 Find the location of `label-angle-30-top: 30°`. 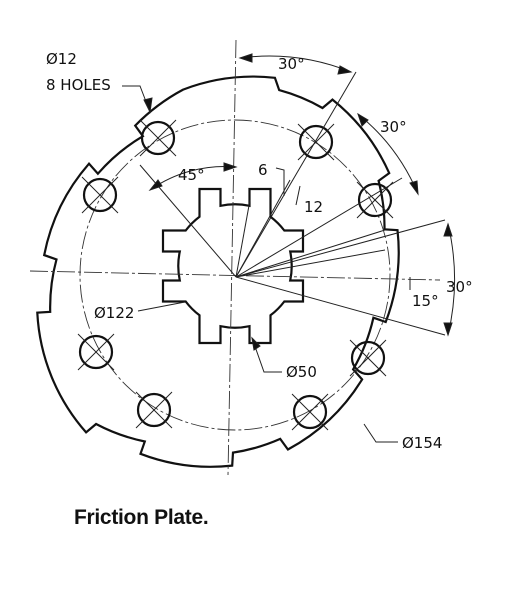

label-angle-30-top: 30° is located at coordinates (291, 64).